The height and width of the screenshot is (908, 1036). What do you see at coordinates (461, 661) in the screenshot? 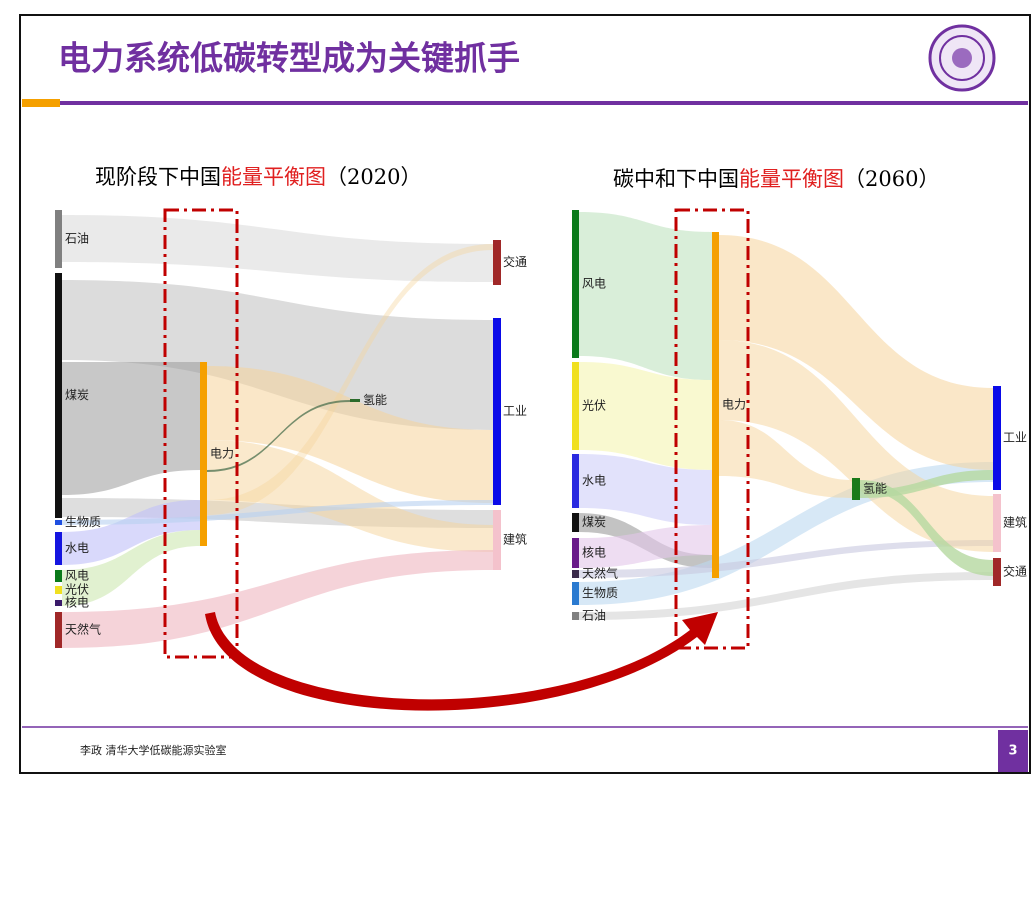
I see `transition-arrow` at bounding box center [461, 661].